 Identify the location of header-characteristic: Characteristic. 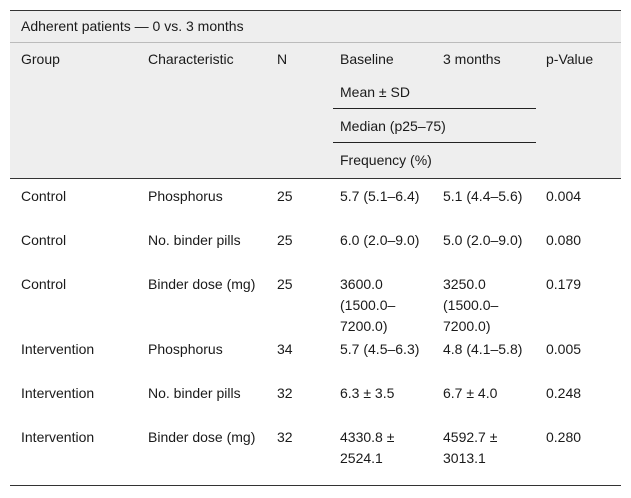
(191, 59).